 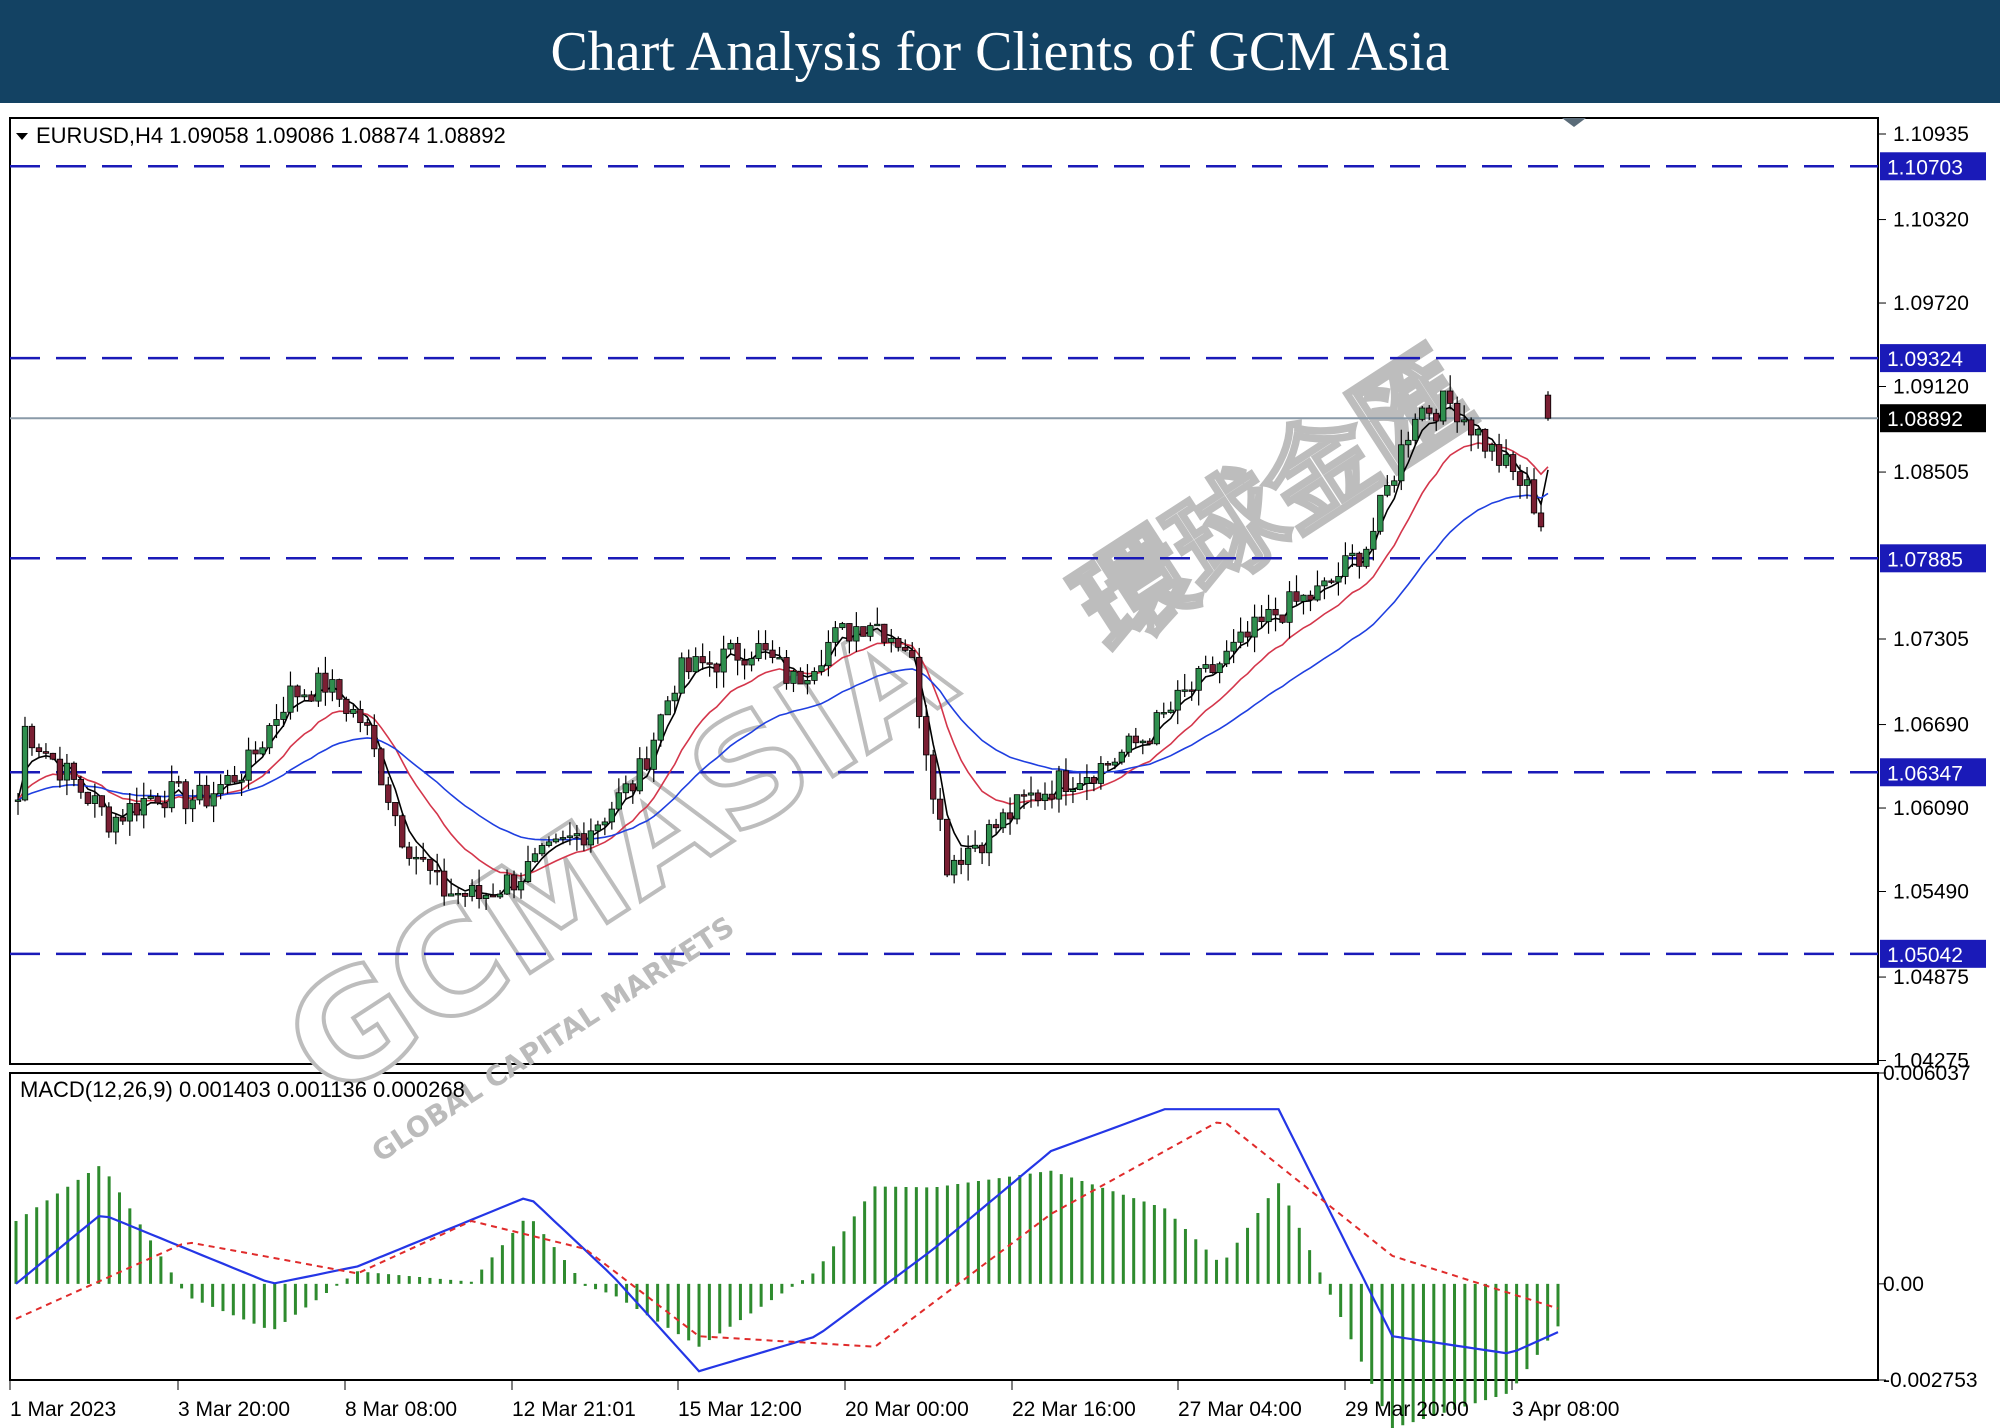 What do you see at coordinates (63, 1409) in the screenshot?
I see `x-tick-label: 1 Mar 2023` at bounding box center [63, 1409].